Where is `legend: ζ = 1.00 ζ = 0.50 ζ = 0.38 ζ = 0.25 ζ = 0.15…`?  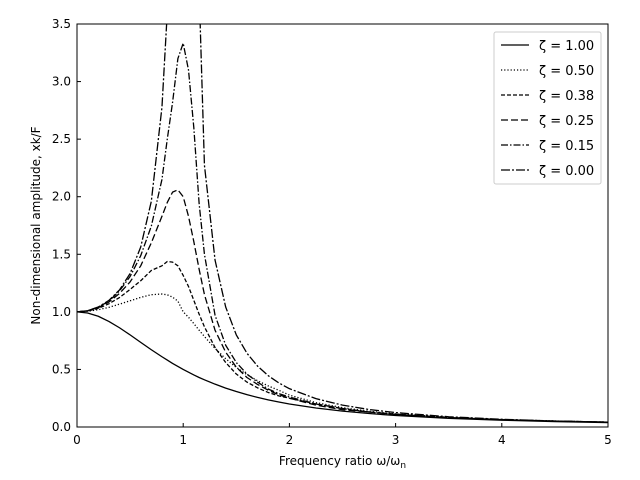 legend: ζ = 1.00 ζ = 0.50 ζ = 0.38 ζ = 0.25 ζ = 0.15… is located at coordinates (547, 108).